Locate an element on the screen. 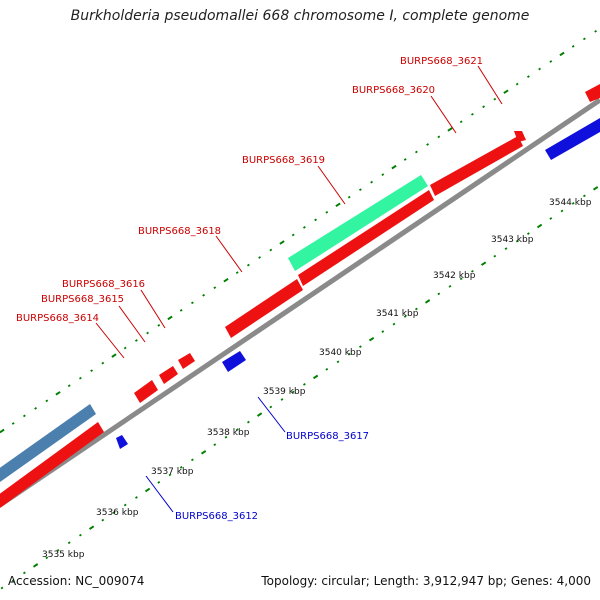  gene-label-3614: BURPS668_3614 is located at coordinates (57, 318).